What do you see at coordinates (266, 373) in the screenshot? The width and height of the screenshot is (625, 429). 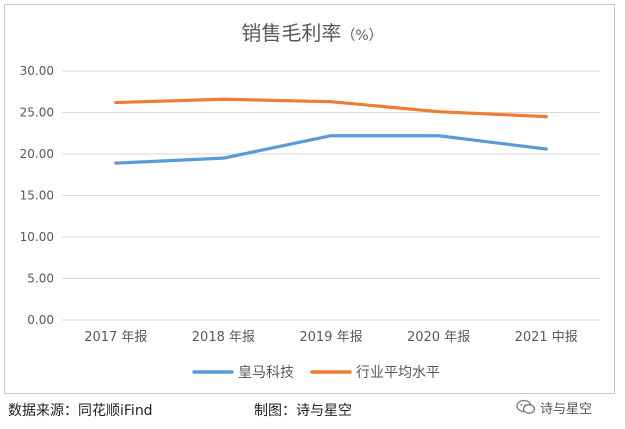 I see `legend-label-1: 皇马科技` at bounding box center [266, 373].